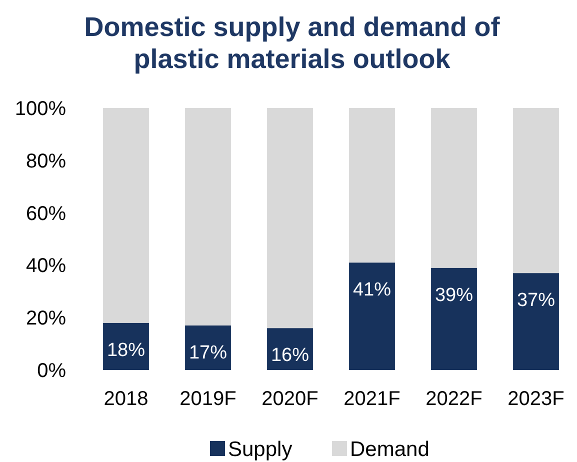 Image resolution: width=577 pixels, height=462 pixels. I want to click on data-label: 18%, so click(126, 350).